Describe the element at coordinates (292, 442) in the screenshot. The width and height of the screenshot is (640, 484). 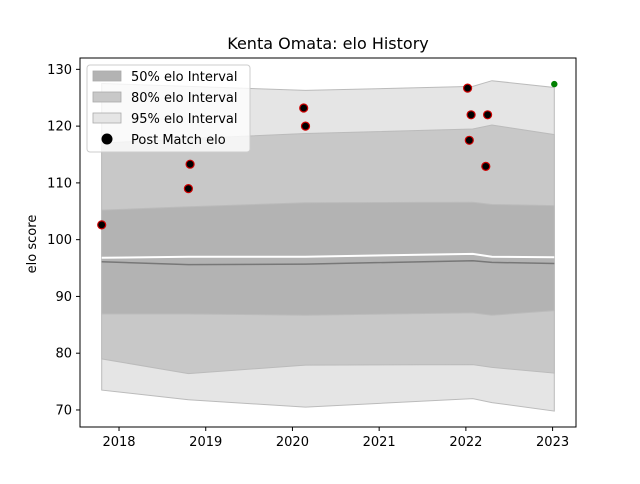
I see `x-tick-label: 2020` at that location.